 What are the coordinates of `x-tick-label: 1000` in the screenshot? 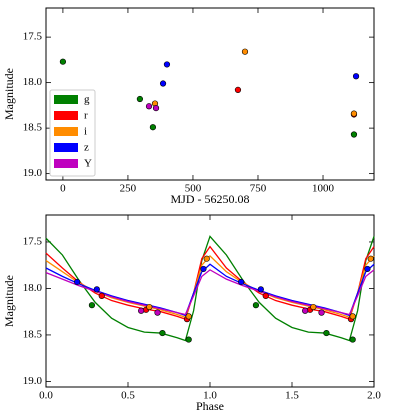 It's located at (323, 189).